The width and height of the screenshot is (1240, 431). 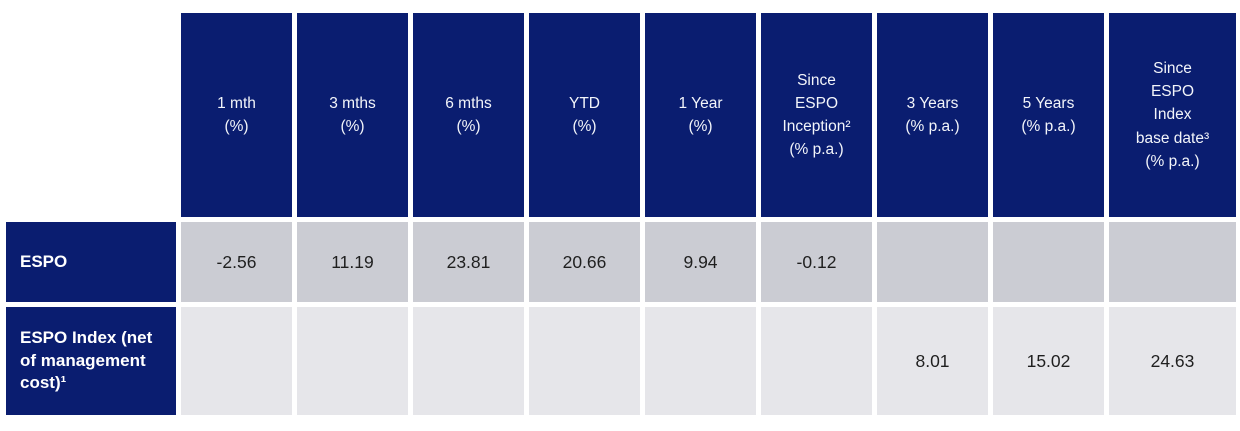 What do you see at coordinates (1172, 115) in the screenshot?
I see `column-header-since-index-base-date: Since ESPO Index base date³ (% p.a.)` at bounding box center [1172, 115].